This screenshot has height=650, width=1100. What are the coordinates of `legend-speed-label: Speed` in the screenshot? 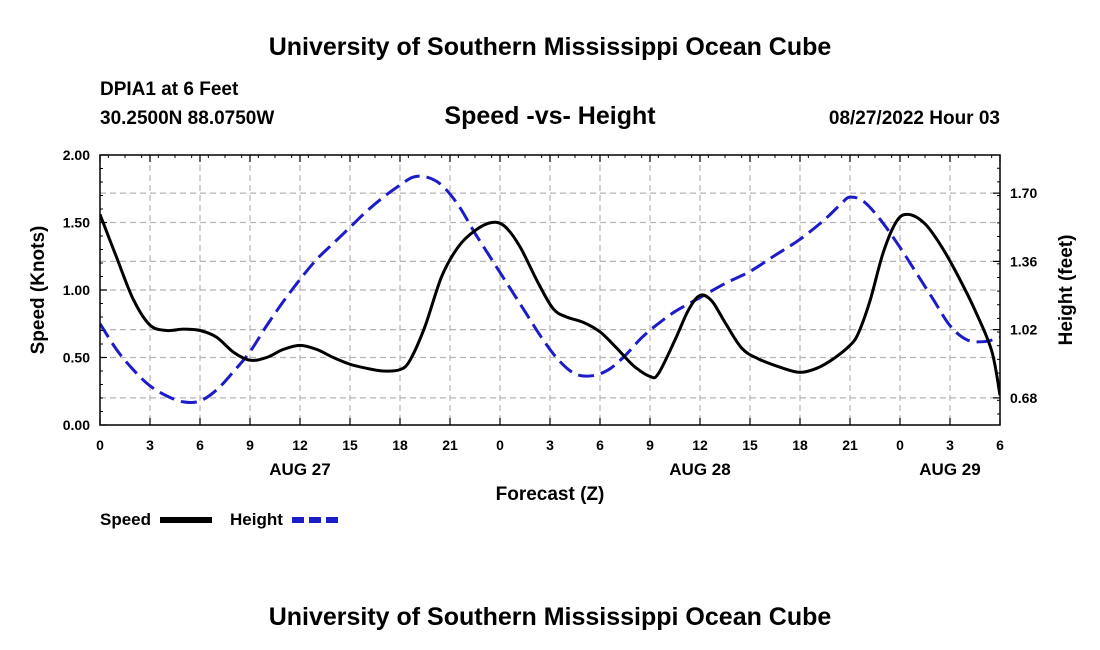 It's located at (125, 519).